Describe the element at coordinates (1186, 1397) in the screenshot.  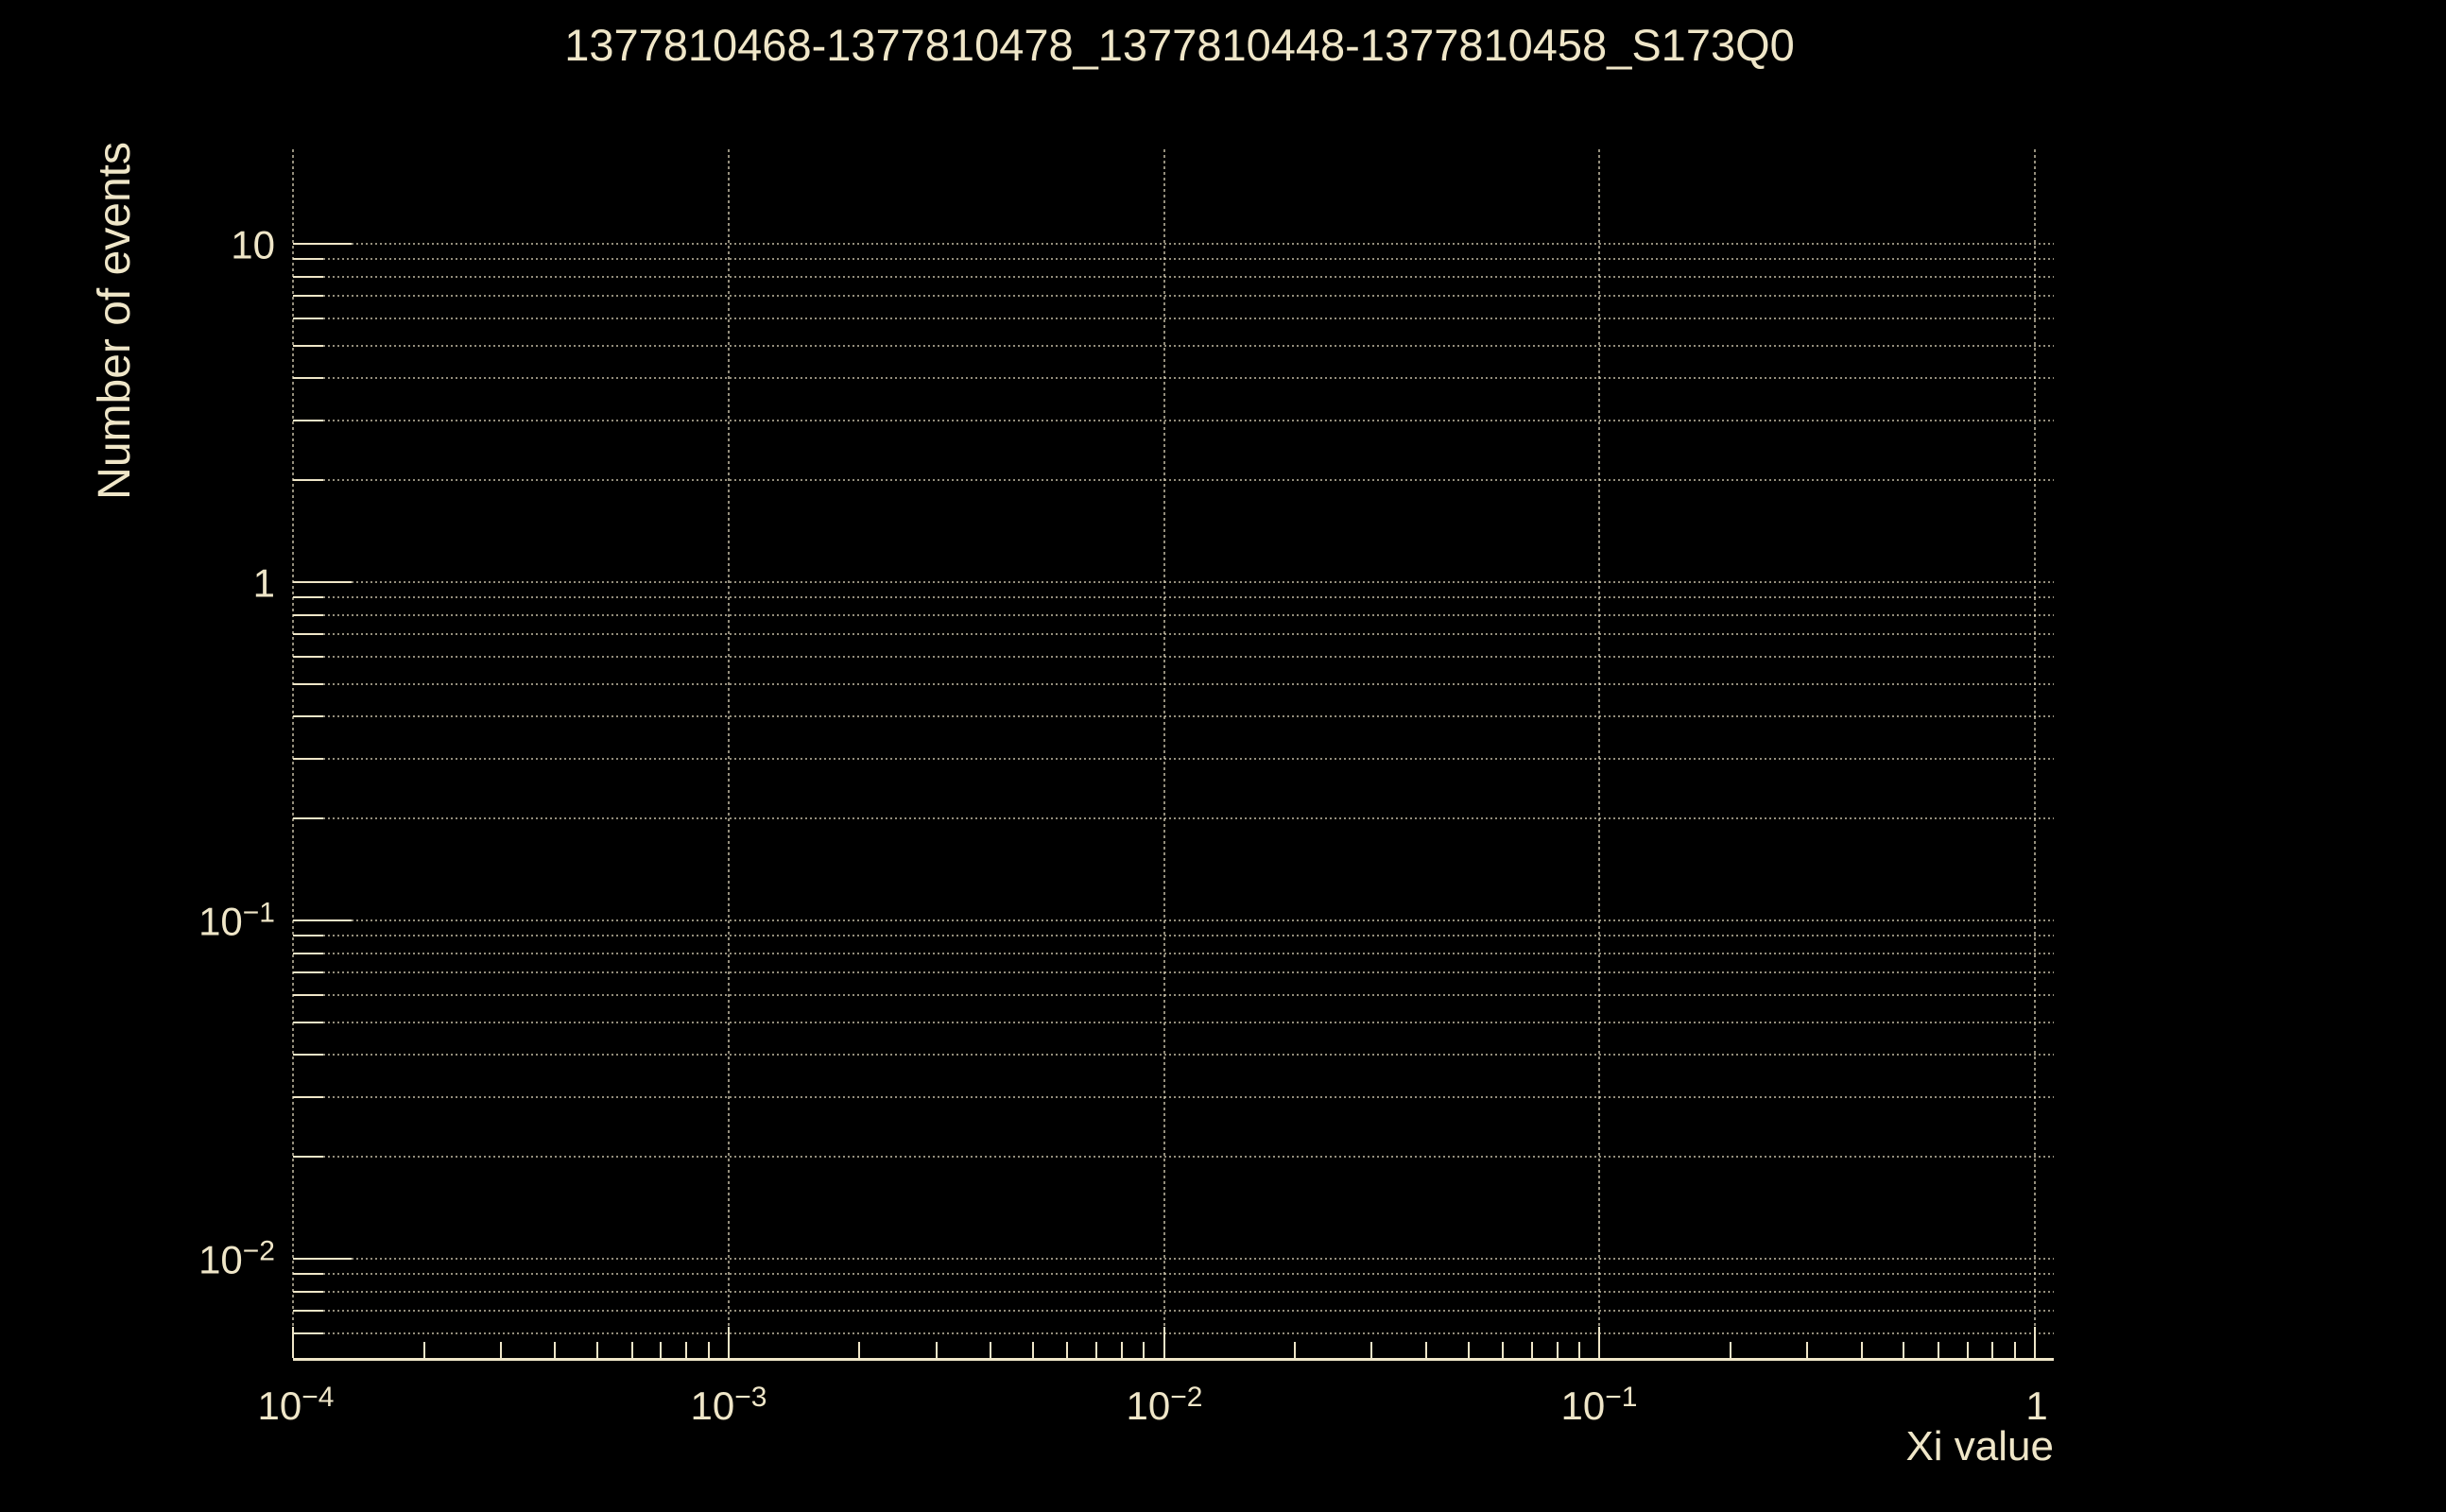
I see `x-tick-exp: −2` at that location.